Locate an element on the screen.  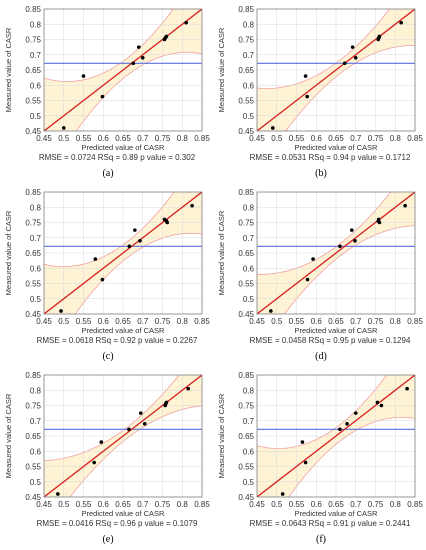
x-tick-label: 0.6 is located at coordinates (317, 321).